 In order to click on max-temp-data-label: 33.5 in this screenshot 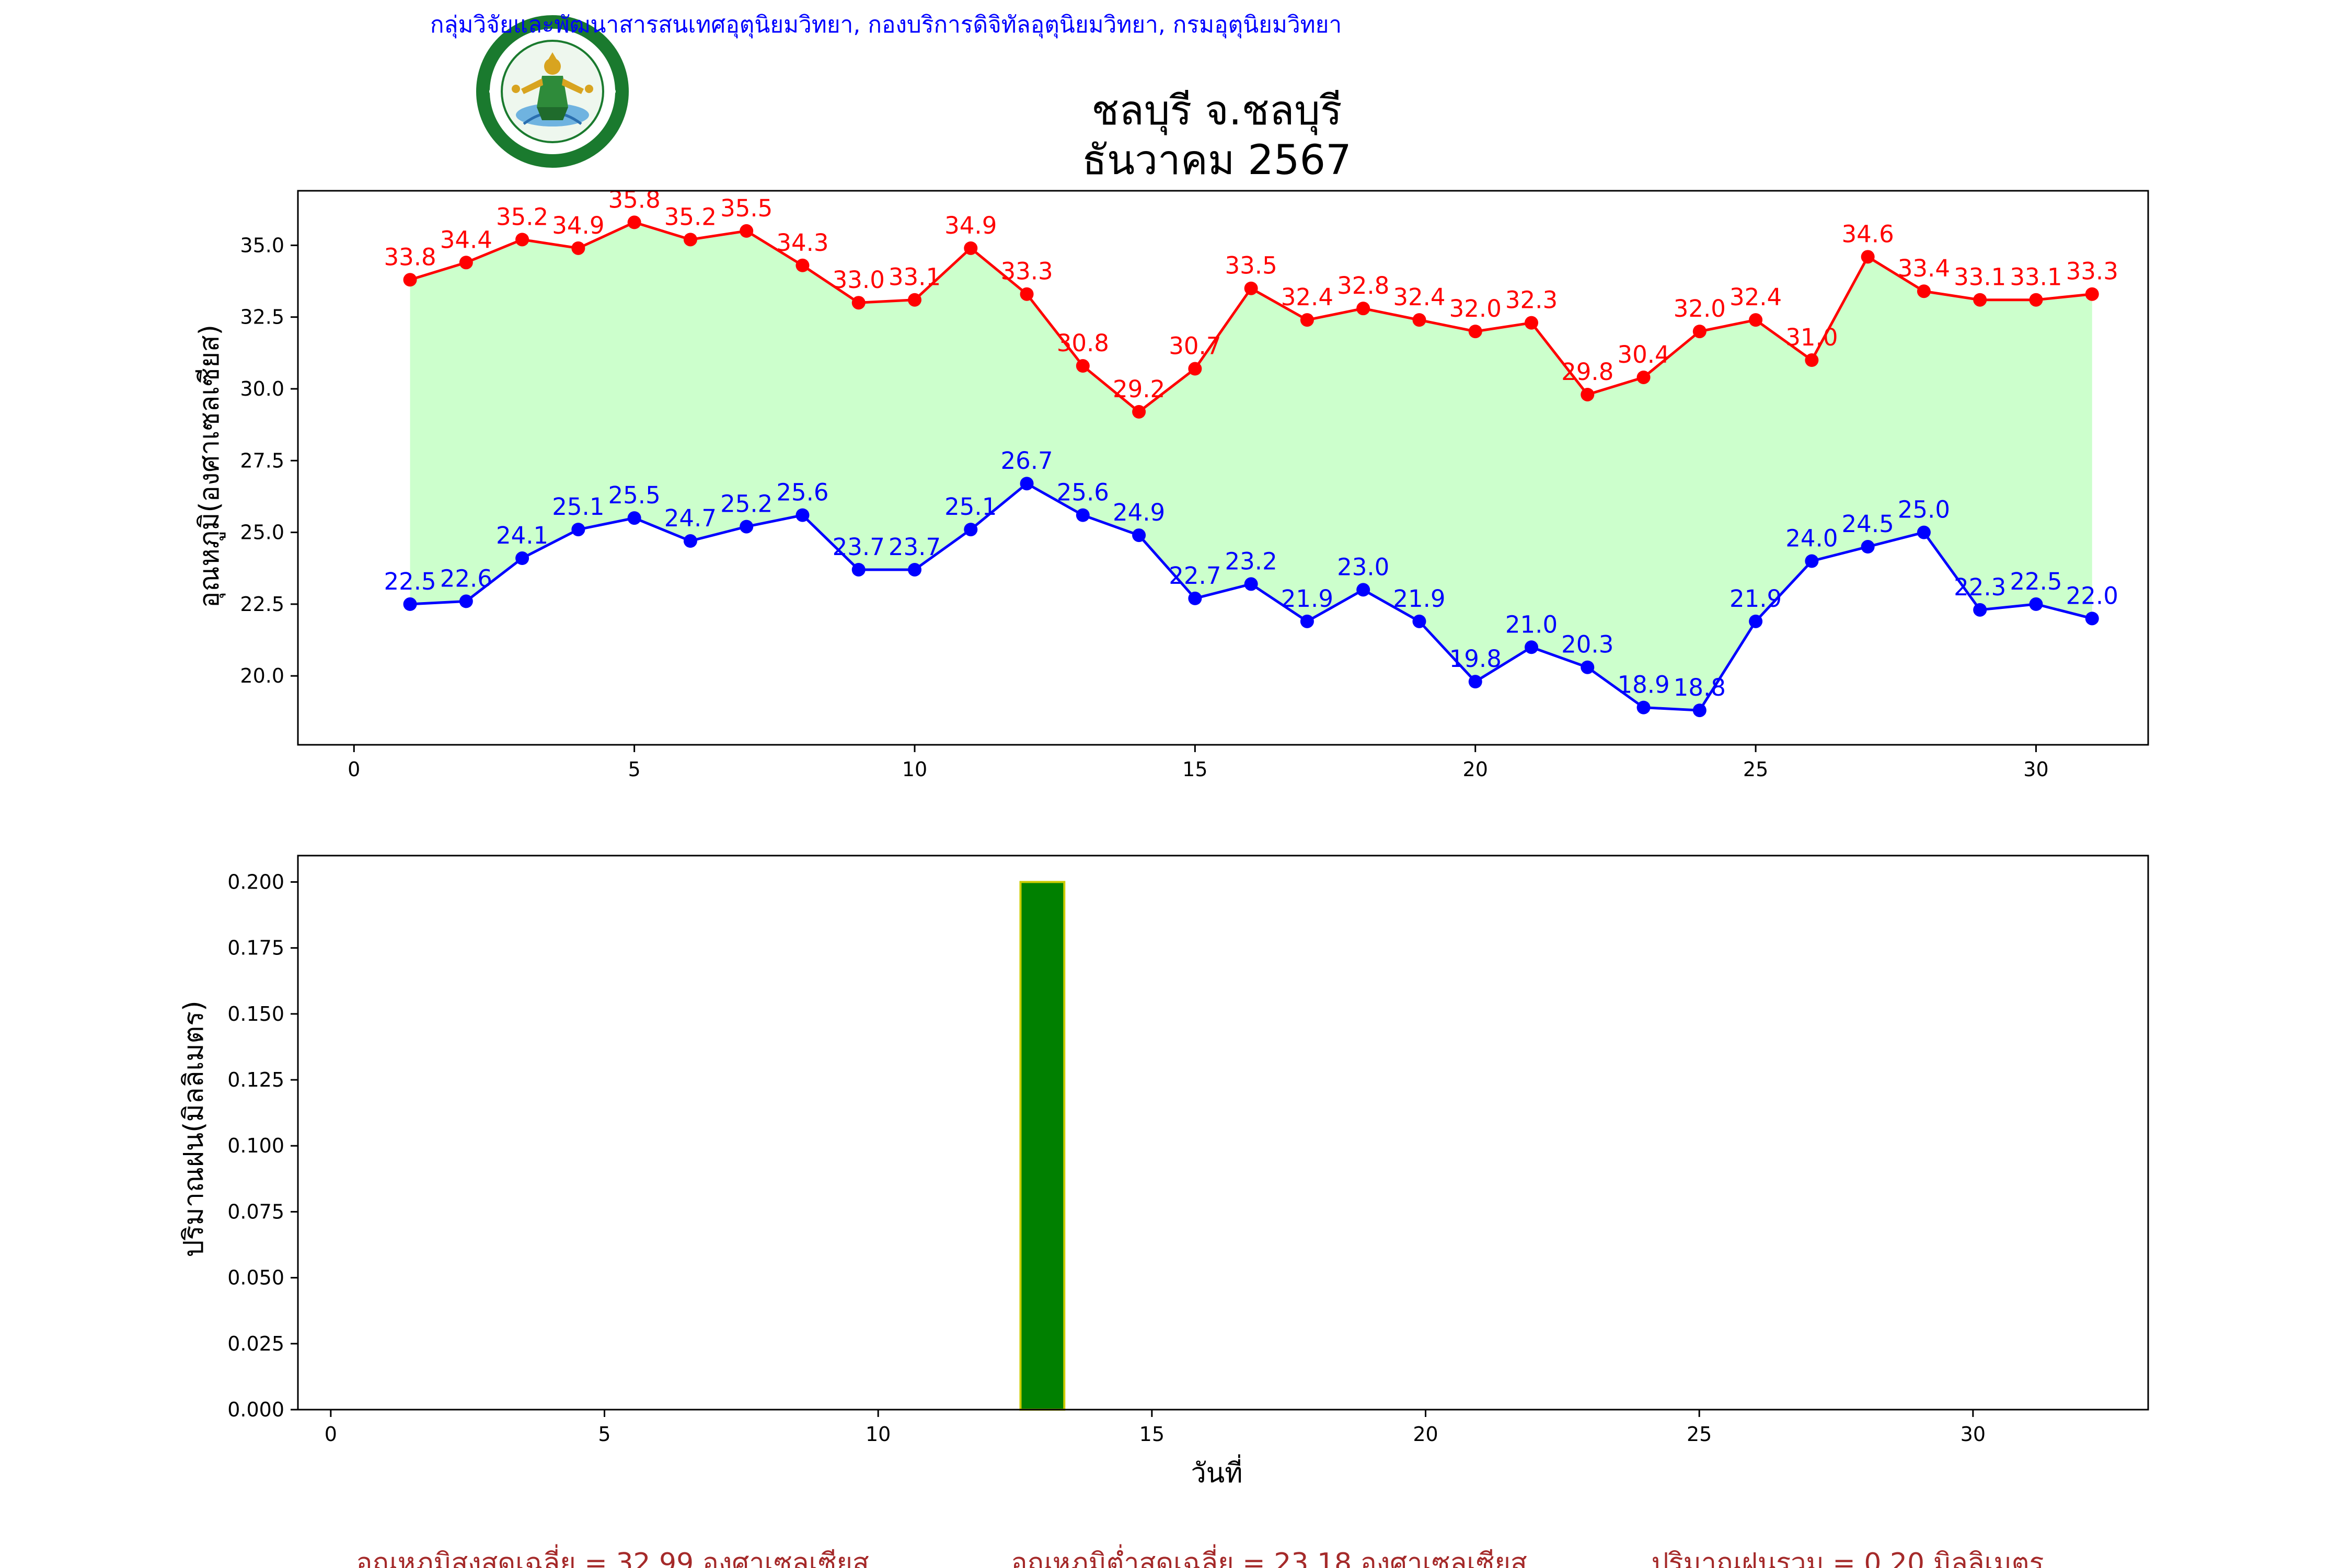, I will do `click(1251, 266)`.